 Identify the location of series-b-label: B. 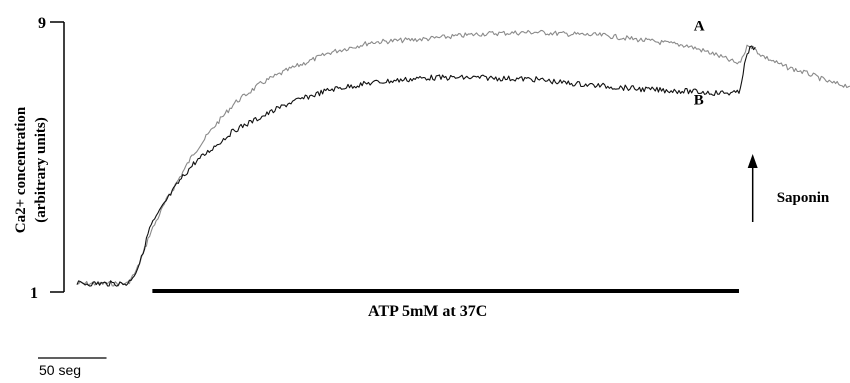
(699, 101).